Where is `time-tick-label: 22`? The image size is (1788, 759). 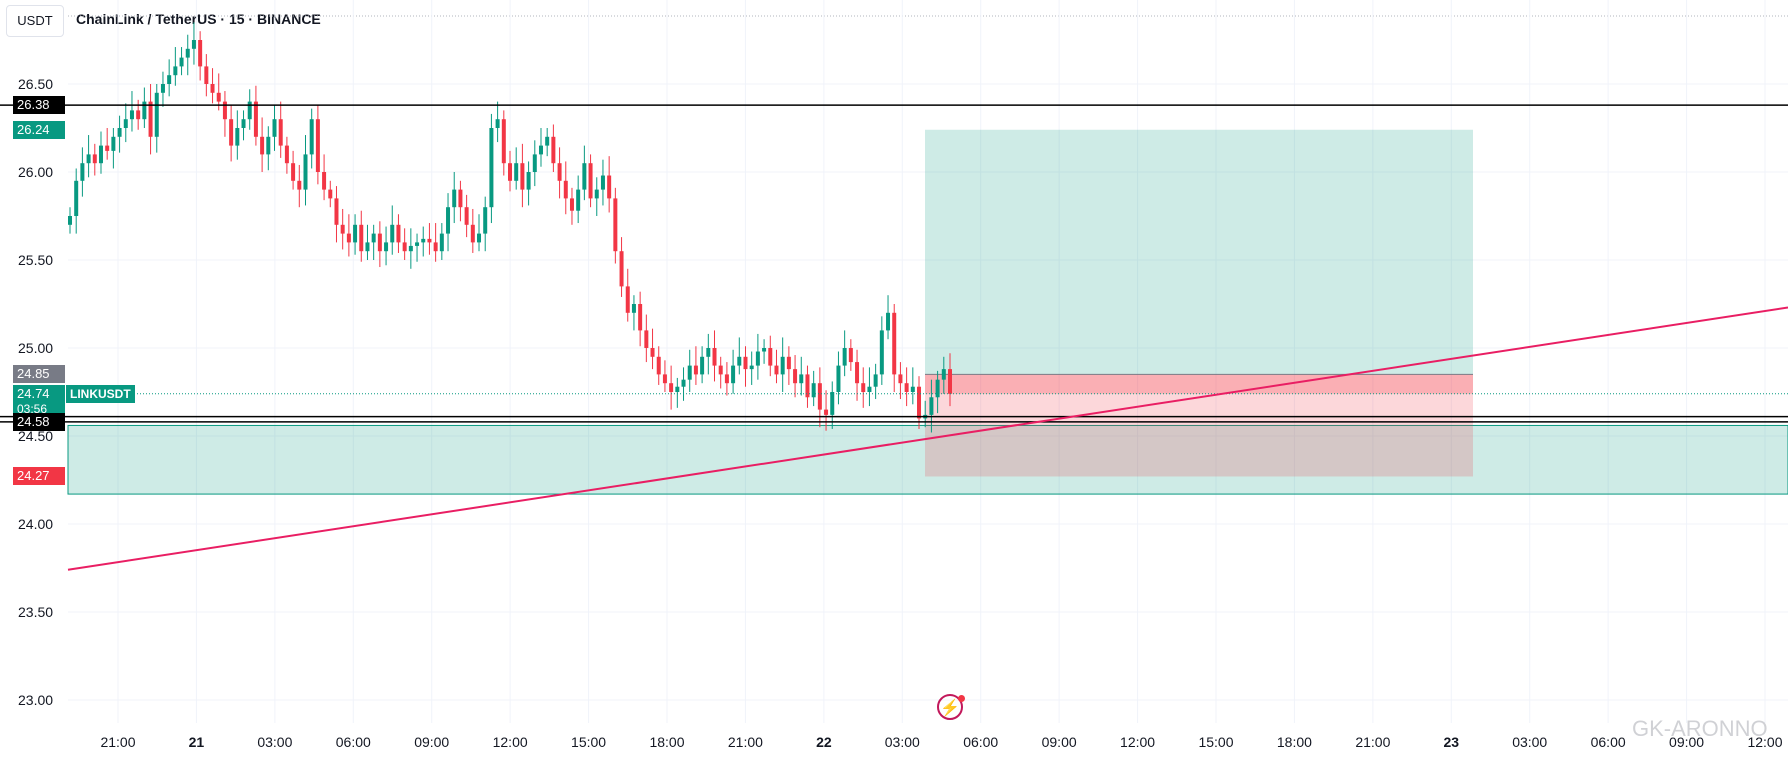
time-tick-label: 22 is located at coordinates (824, 742).